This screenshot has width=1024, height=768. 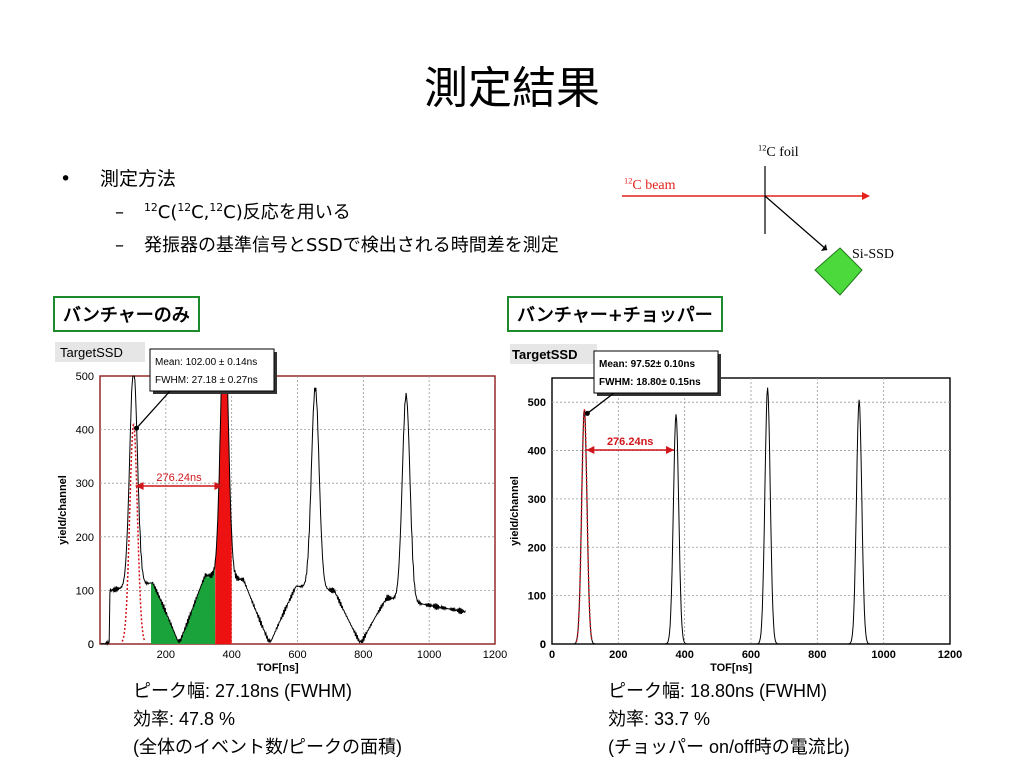 I want to click on left-caption-width: ピーク幅: 27.18ns (FWHM), so click(x=243, y=691).